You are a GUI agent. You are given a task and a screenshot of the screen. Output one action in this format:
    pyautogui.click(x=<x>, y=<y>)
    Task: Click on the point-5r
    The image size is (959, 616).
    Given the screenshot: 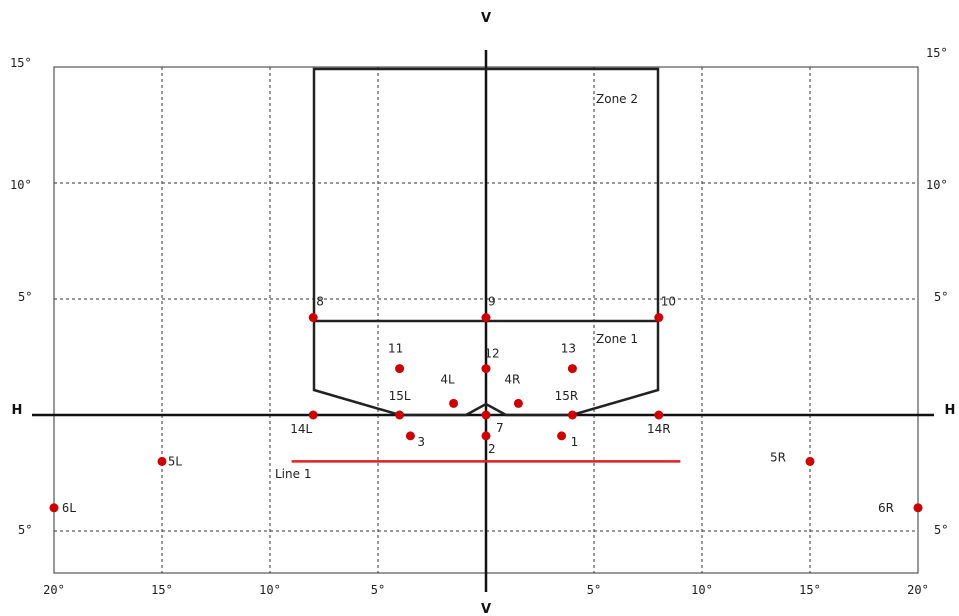 What is the action you would take?
    pyautogui.click(x=810, y=461)
    